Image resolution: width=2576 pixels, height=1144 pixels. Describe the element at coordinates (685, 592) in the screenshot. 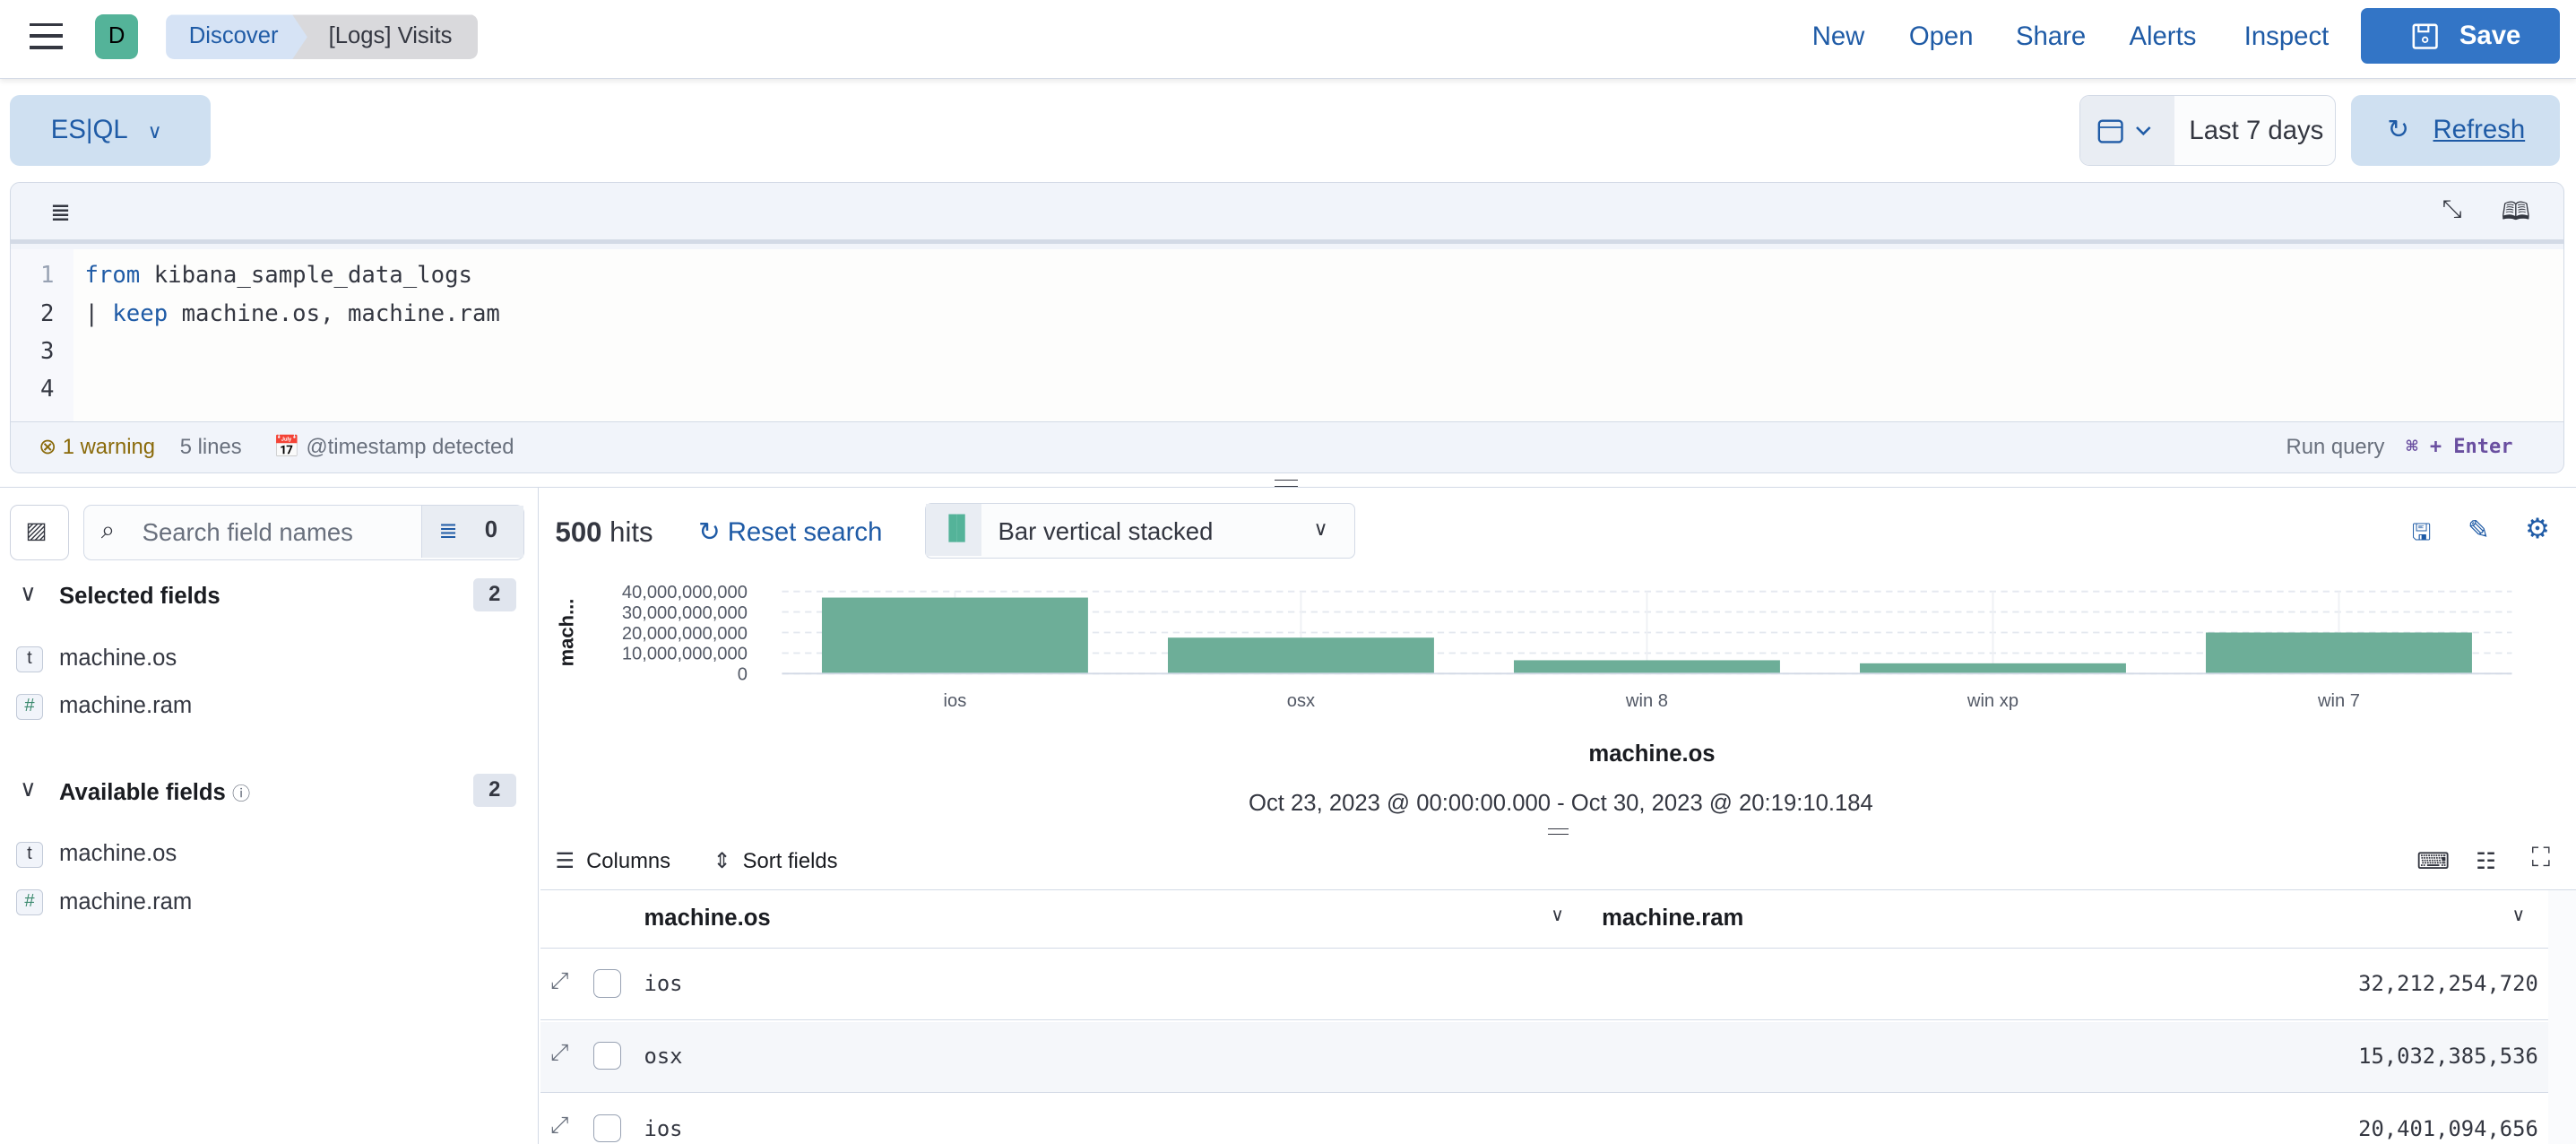

I see `y-tick-label: 40,000,000,000` at that location.